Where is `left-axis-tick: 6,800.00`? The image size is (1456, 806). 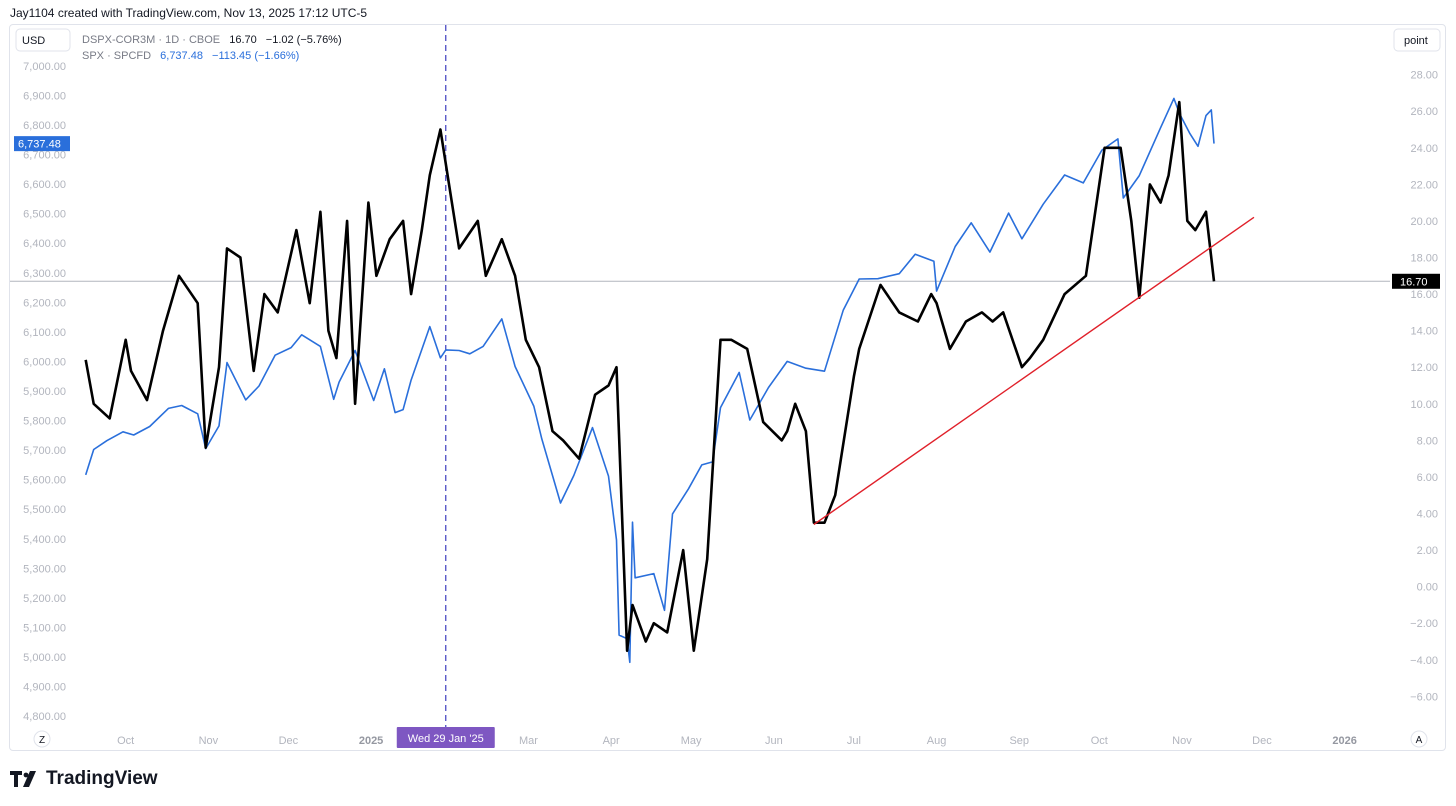
left-axis-tick: 6,800.00 is located at coordinates (44, 126).